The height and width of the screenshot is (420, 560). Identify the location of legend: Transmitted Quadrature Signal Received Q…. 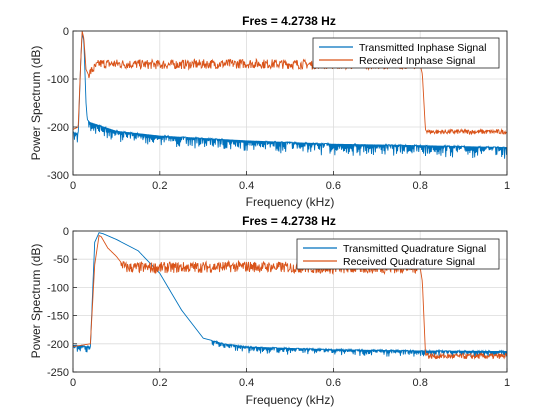
(398, 254).